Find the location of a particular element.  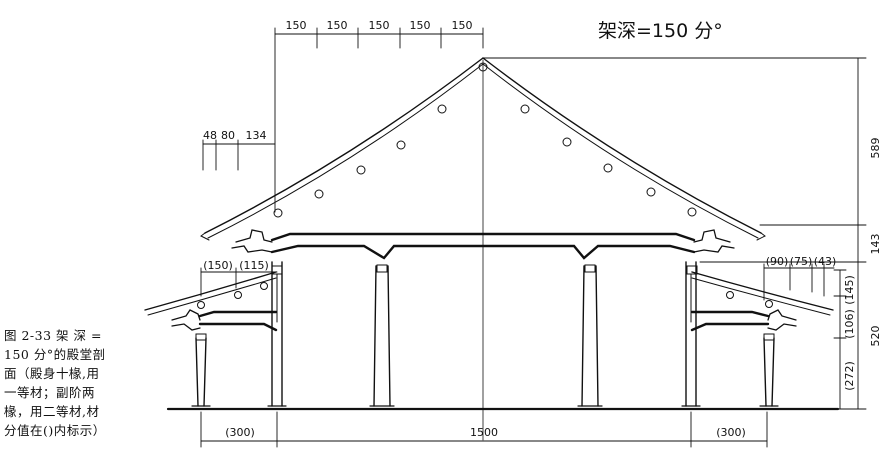

vertical-dim-106: (106) is located at coordinates (849, 324).